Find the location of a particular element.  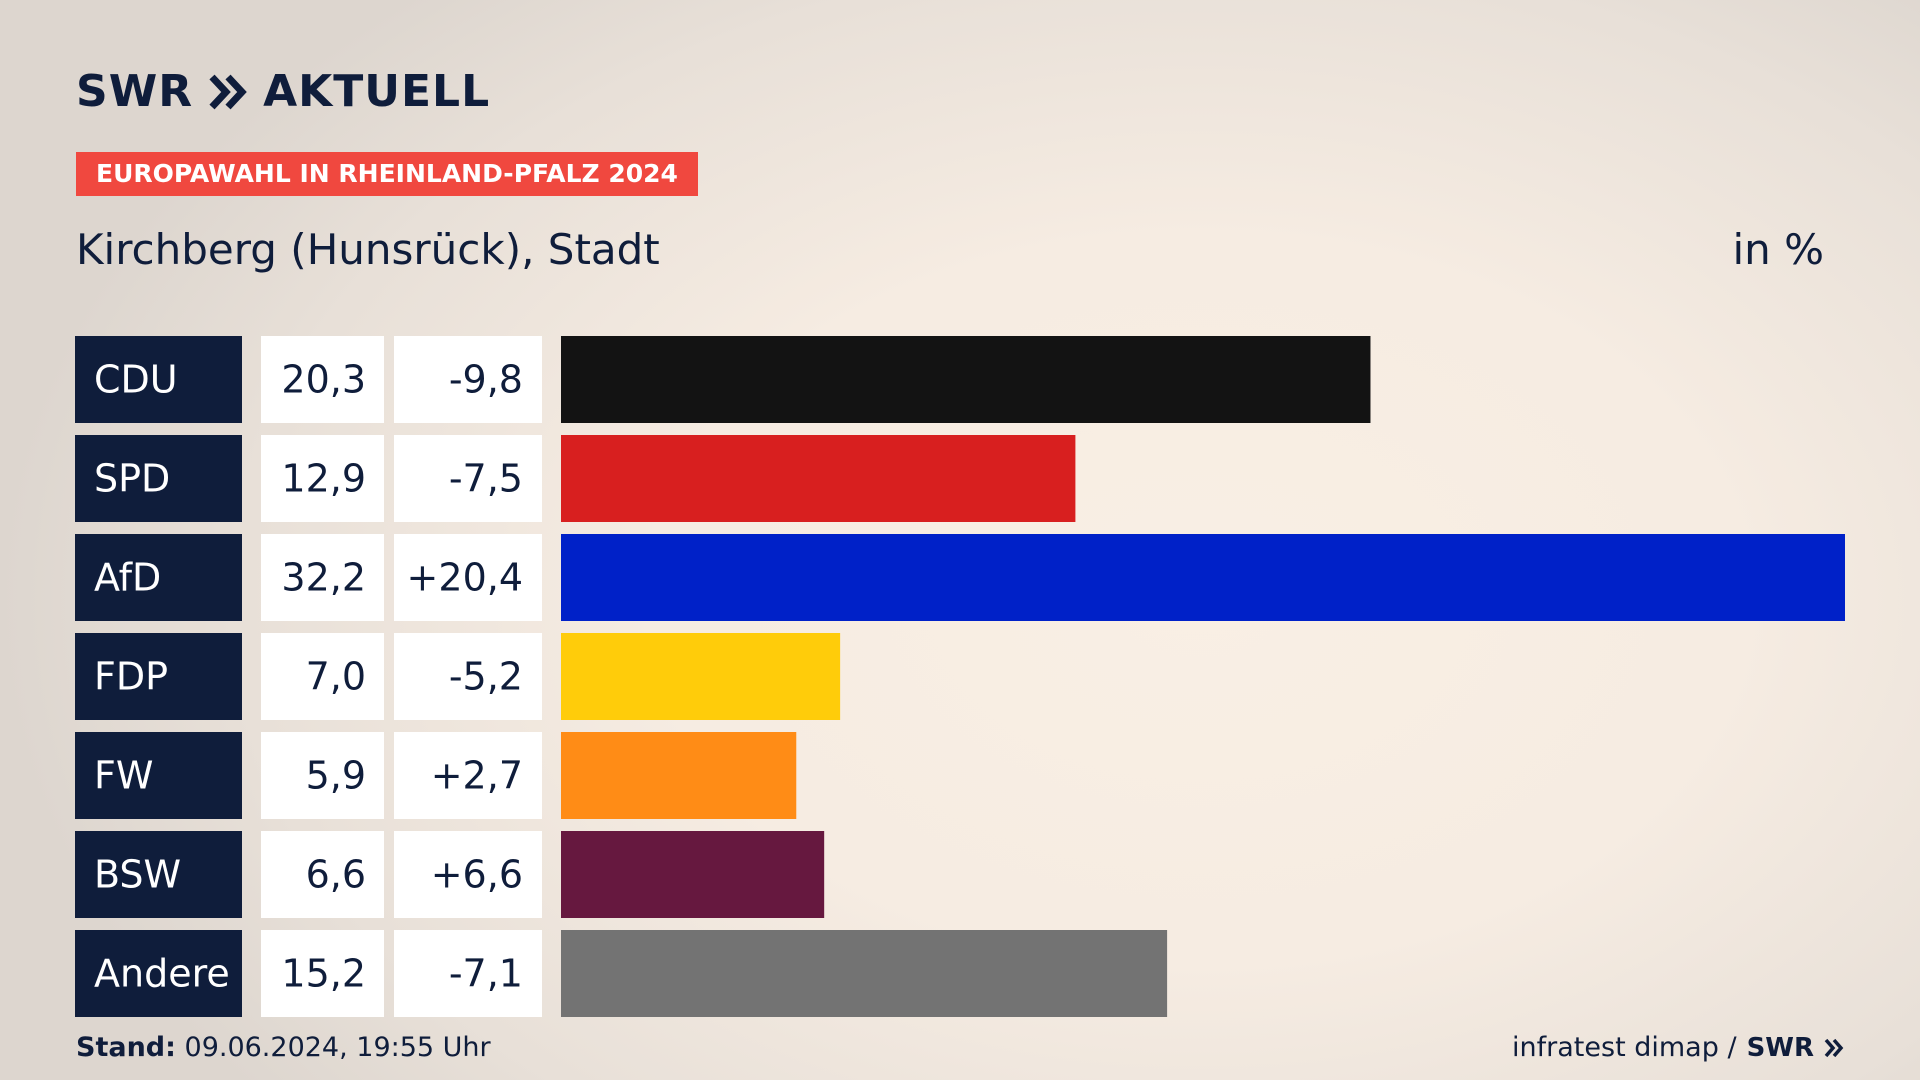

brand-name: SWR is located at coordinates (135, 91).